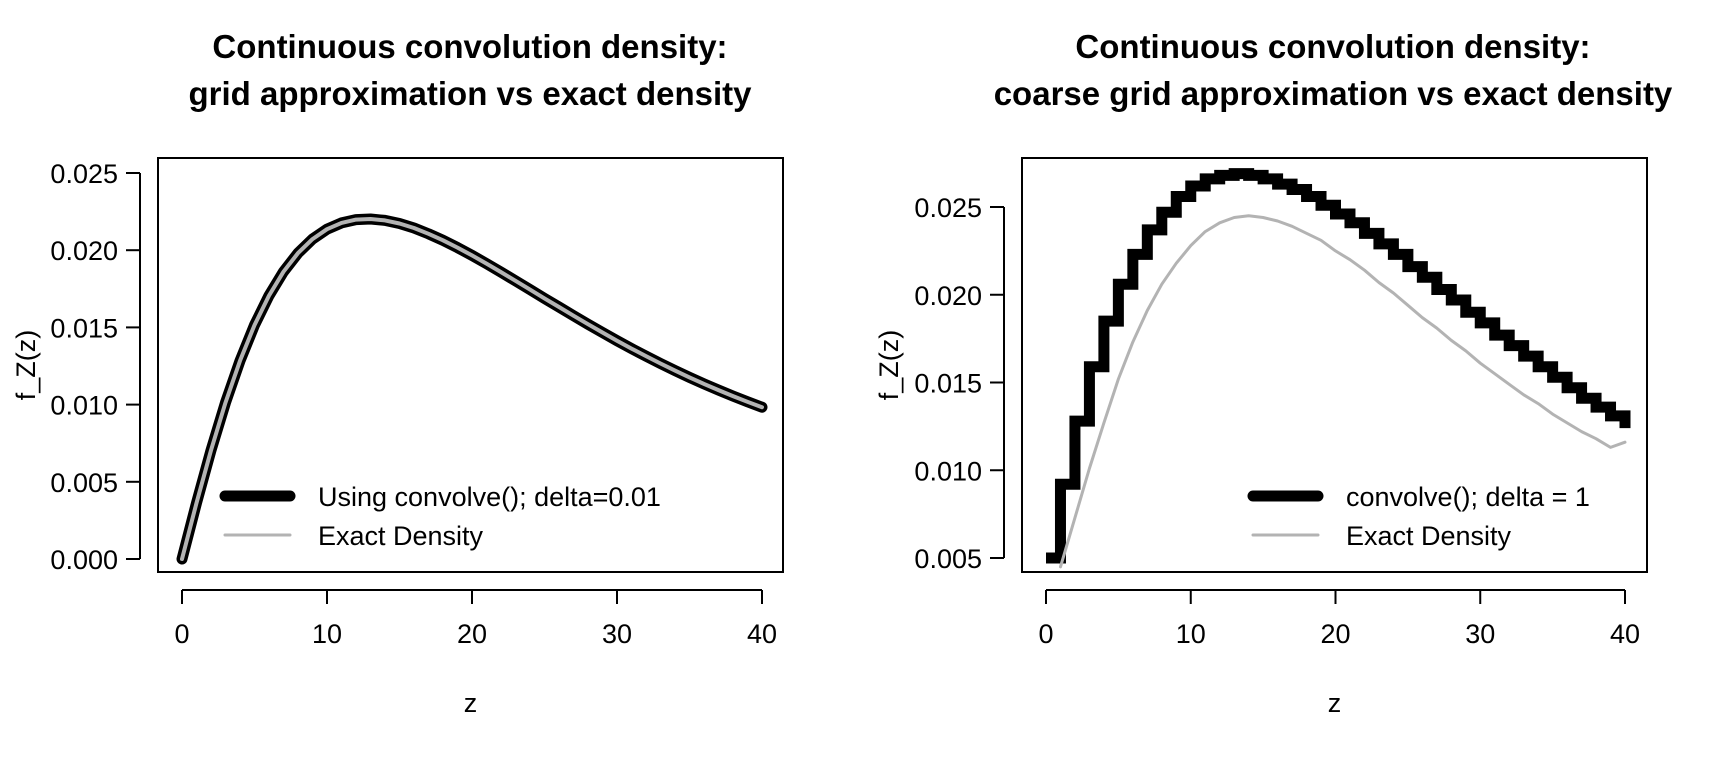  What do you see at coordinates (471, 93) in the screenshot?
I see `chart-title-line-2: grid approximation vs exact density` at bounding box center [471, 93].